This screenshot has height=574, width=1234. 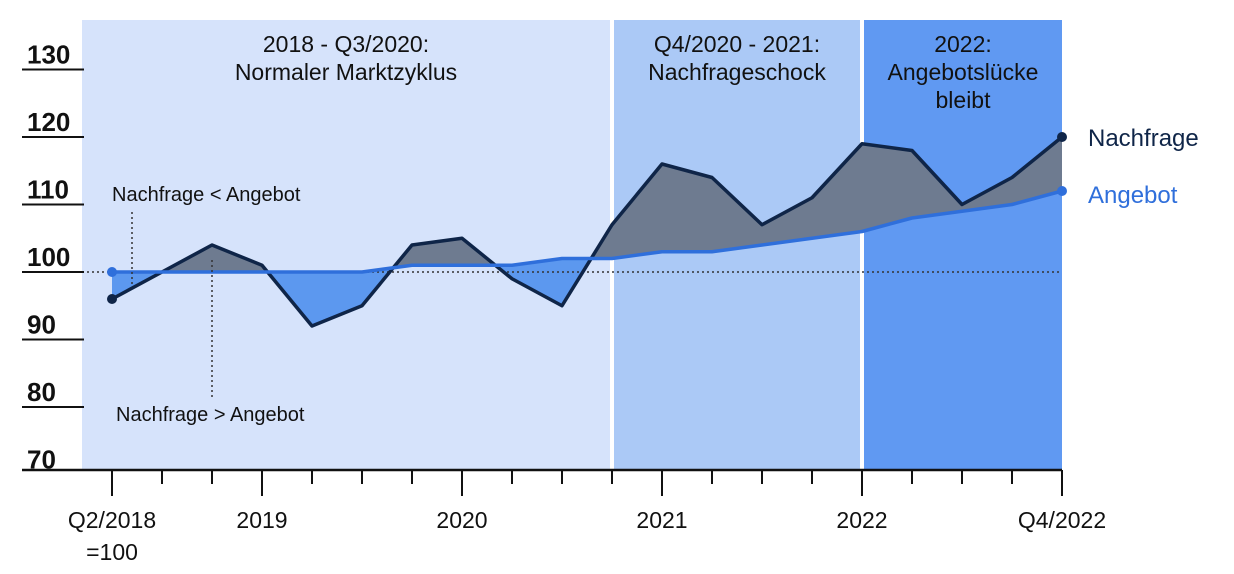 I want to click on series-line-angebot, so click(x=587, y=231).